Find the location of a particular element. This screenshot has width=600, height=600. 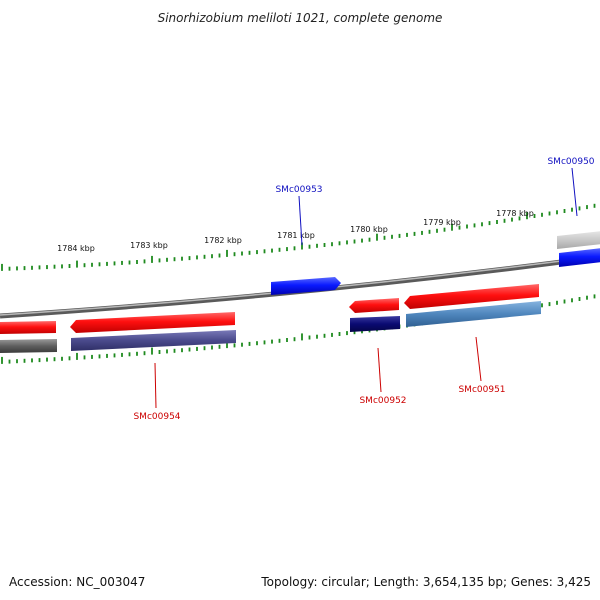

gene-label-smc00953: SMc00953 is located at coordinates (298, 190).